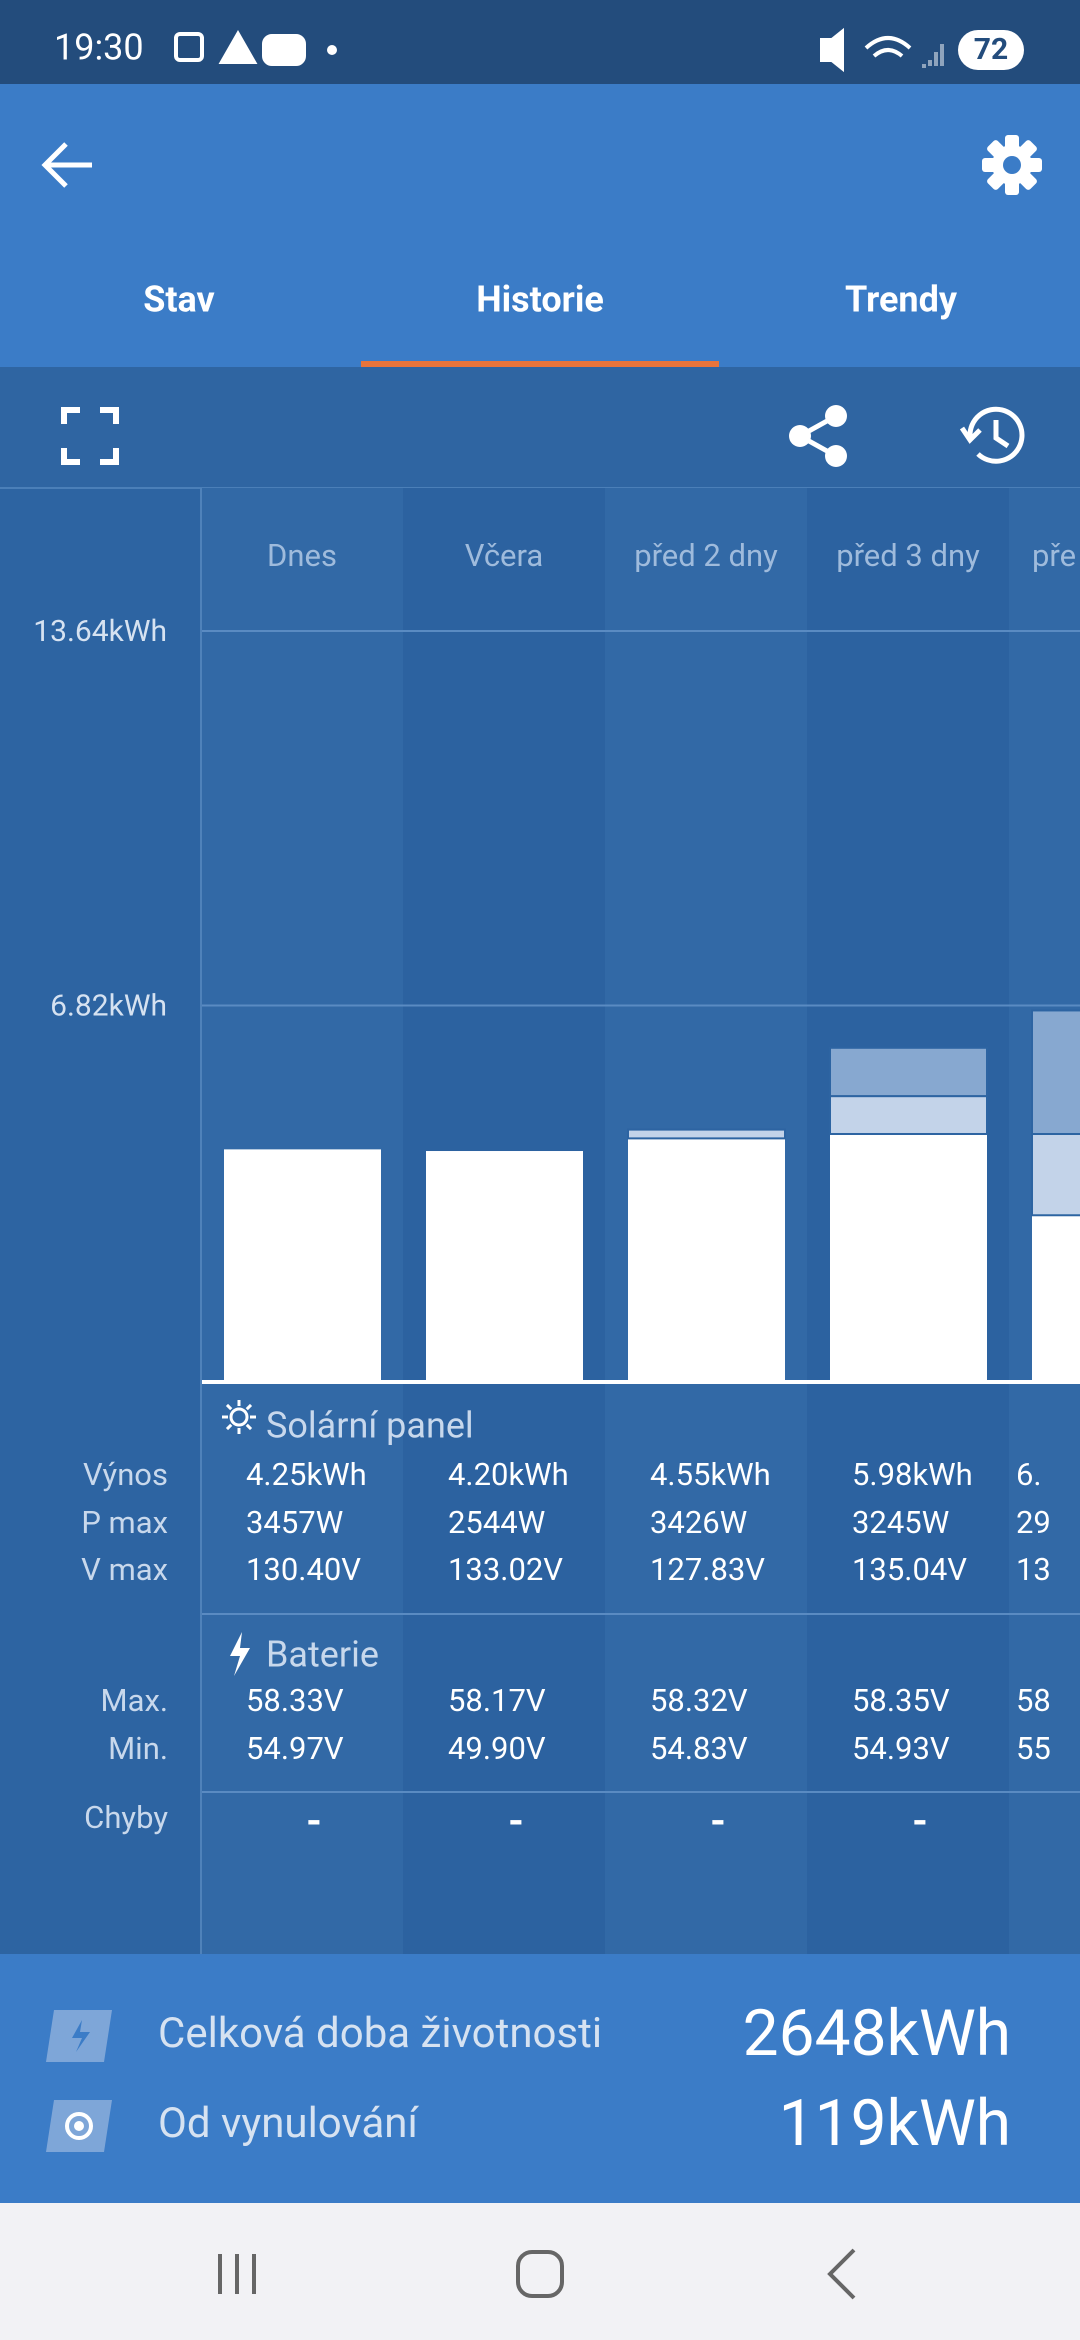 The height and width of the screenshot is (2340, 1080). Describe the element at coordinates (124, 1522) in the screenshot. I see `row-label: P max` at that location.